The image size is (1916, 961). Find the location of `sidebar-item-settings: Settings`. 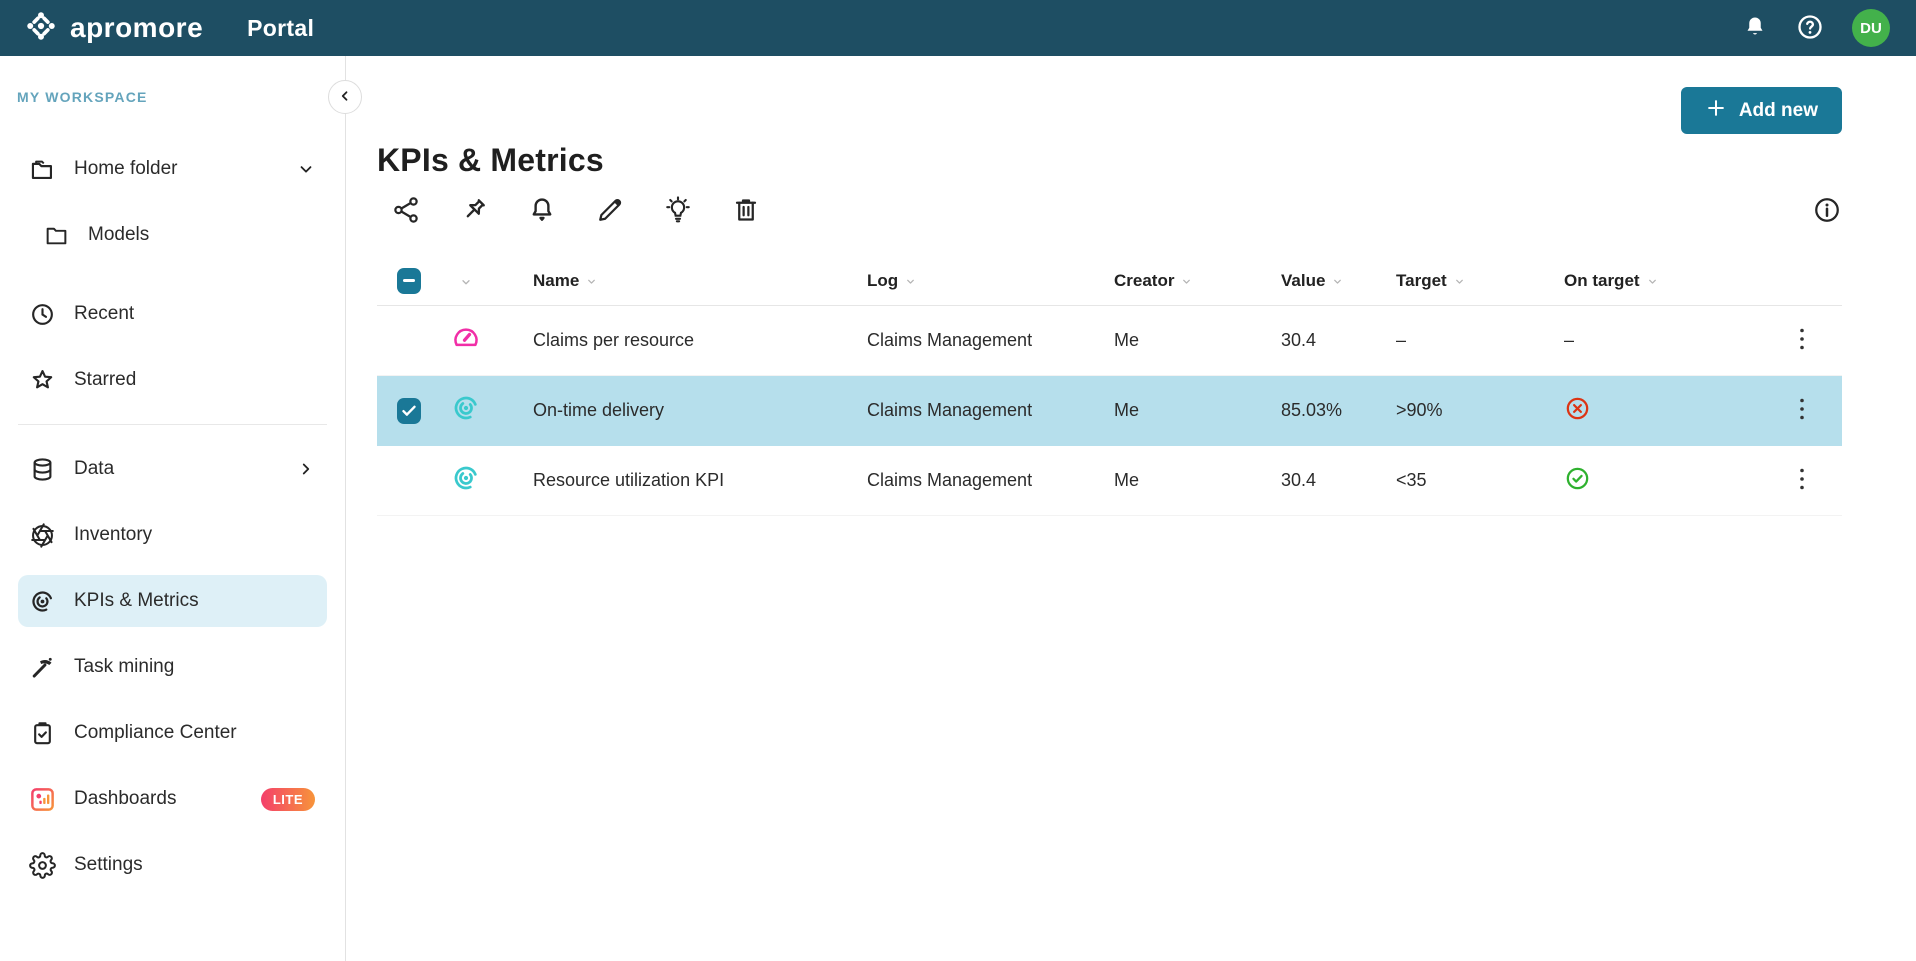

sidebar-item-settings: Settings is located at coordinates (172, 865).